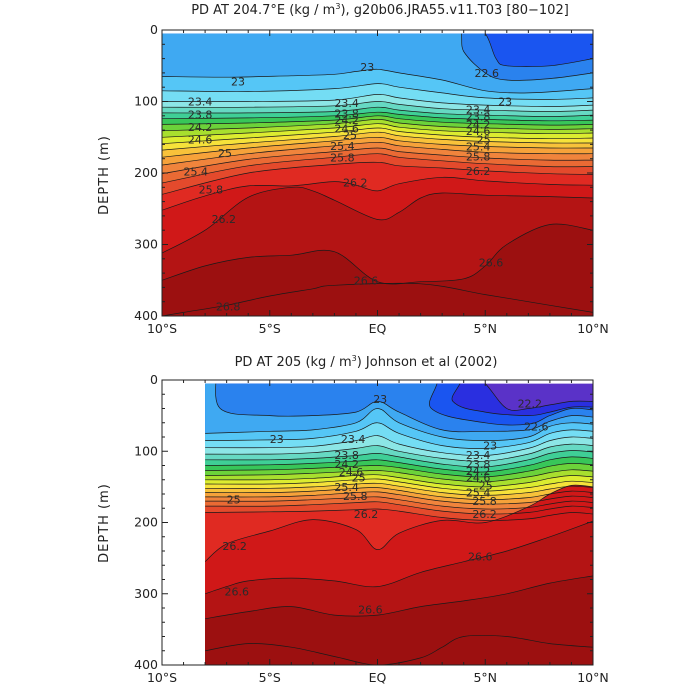 Image resolution: width=700 pixels, height=700 pixels. I want to click on y-tick-label: 400, so click(146, 664).